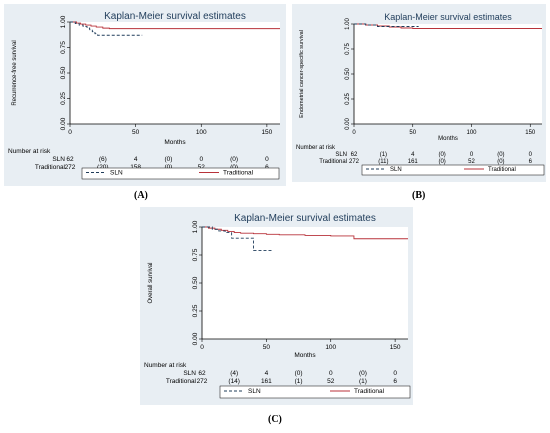 The width and height of the screenshot is (550, 433). I want to click on caption-b: (B), so click(419, 195).